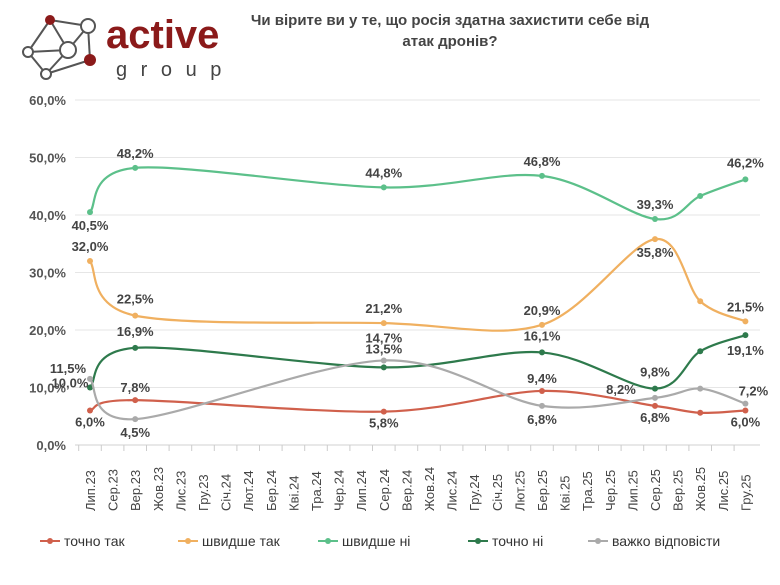 Image resolution: width=780 pixels, height=585 pixels. What do you see at coordinates (745, 350) in the screenshot?
I see `data-label: 19,1%` at bounding box center [745, 350].